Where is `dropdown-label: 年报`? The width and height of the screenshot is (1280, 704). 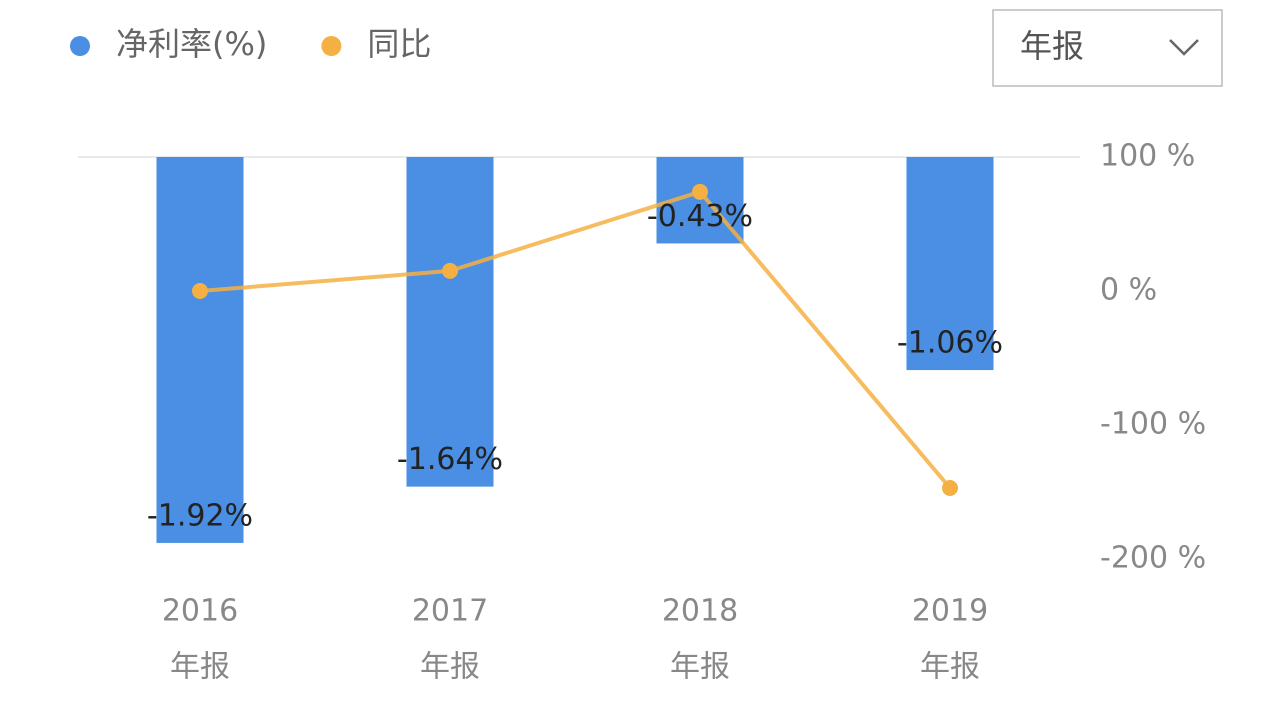 dropdown-label: 年报 is located at coordinates (1052, 46).